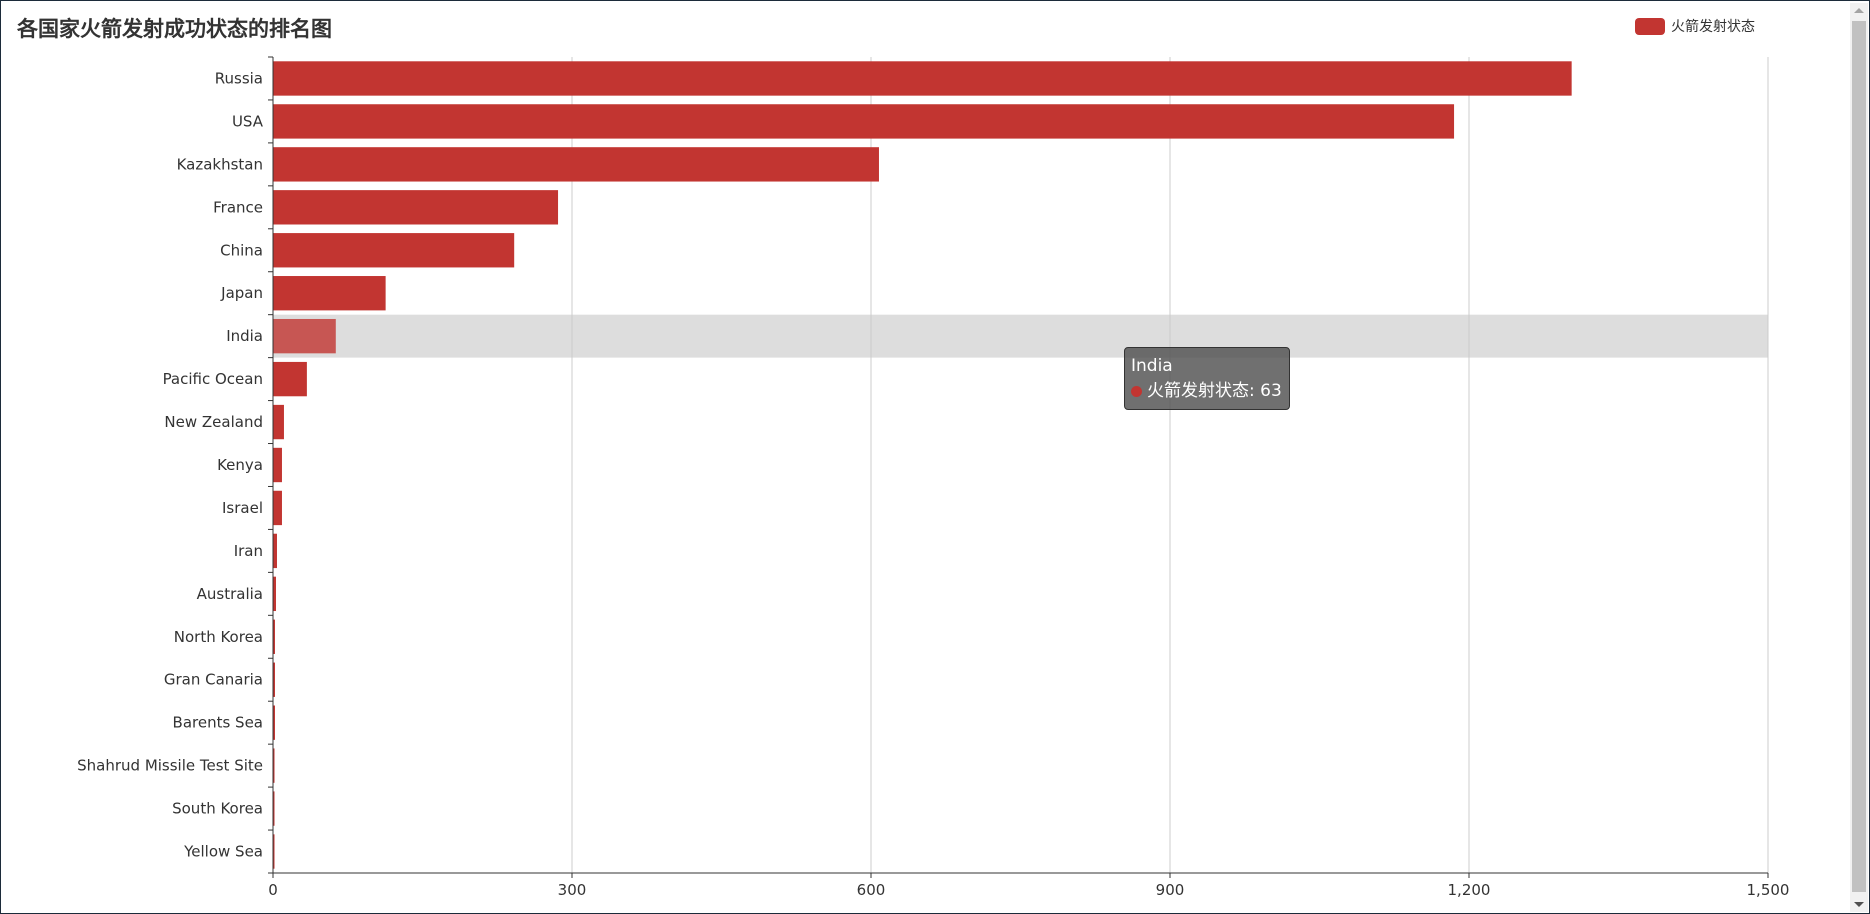 Image resolution: width=1870 pixels, height=914 pixels. What do you see at coordinates (1768, 890) in the screenshot?
I see `x-tick-label: 1,500` at bounding box center [1768, 890].